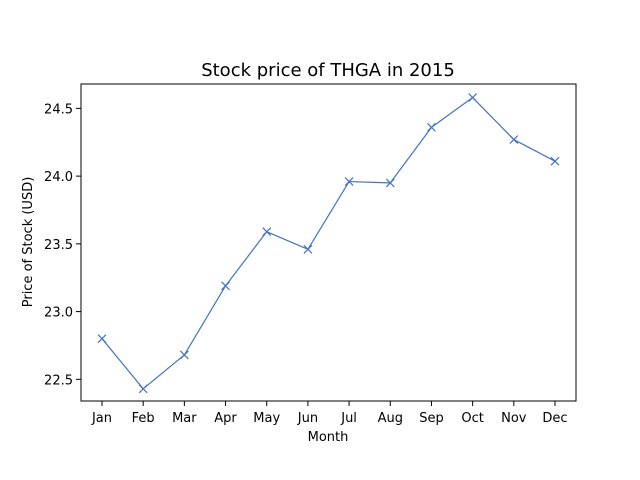  I want to click on x-tick-label: Aug, so click(390, 418).